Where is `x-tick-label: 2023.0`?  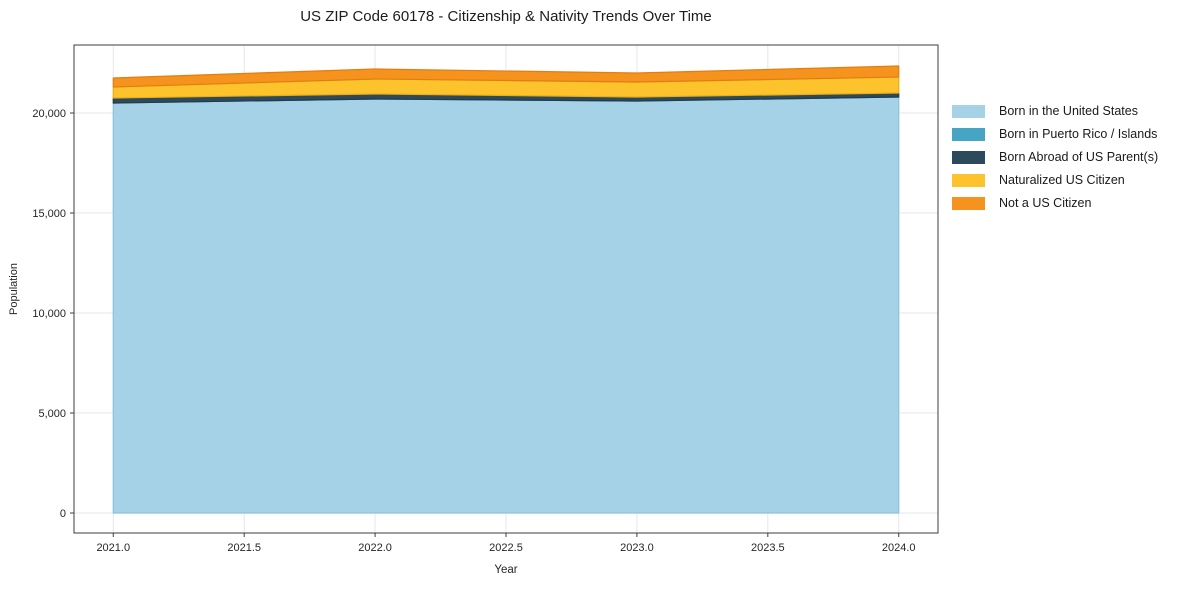 x-tick-label: 2023.0 is located at coordinates (637, 548).